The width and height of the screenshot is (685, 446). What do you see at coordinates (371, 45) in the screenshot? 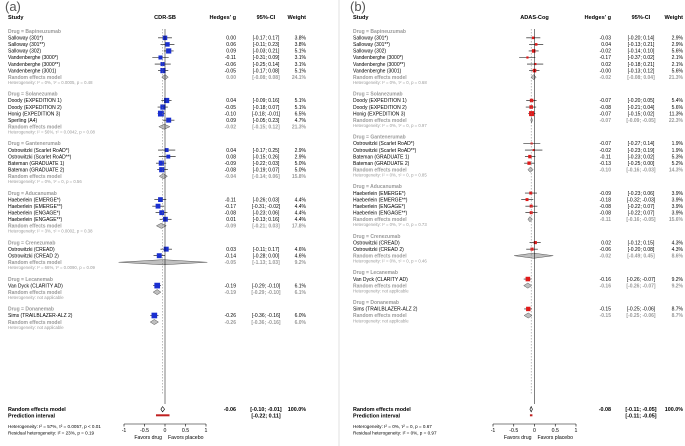
I see `study-label: Salloway (301**)` at bounding box center [371, 45].